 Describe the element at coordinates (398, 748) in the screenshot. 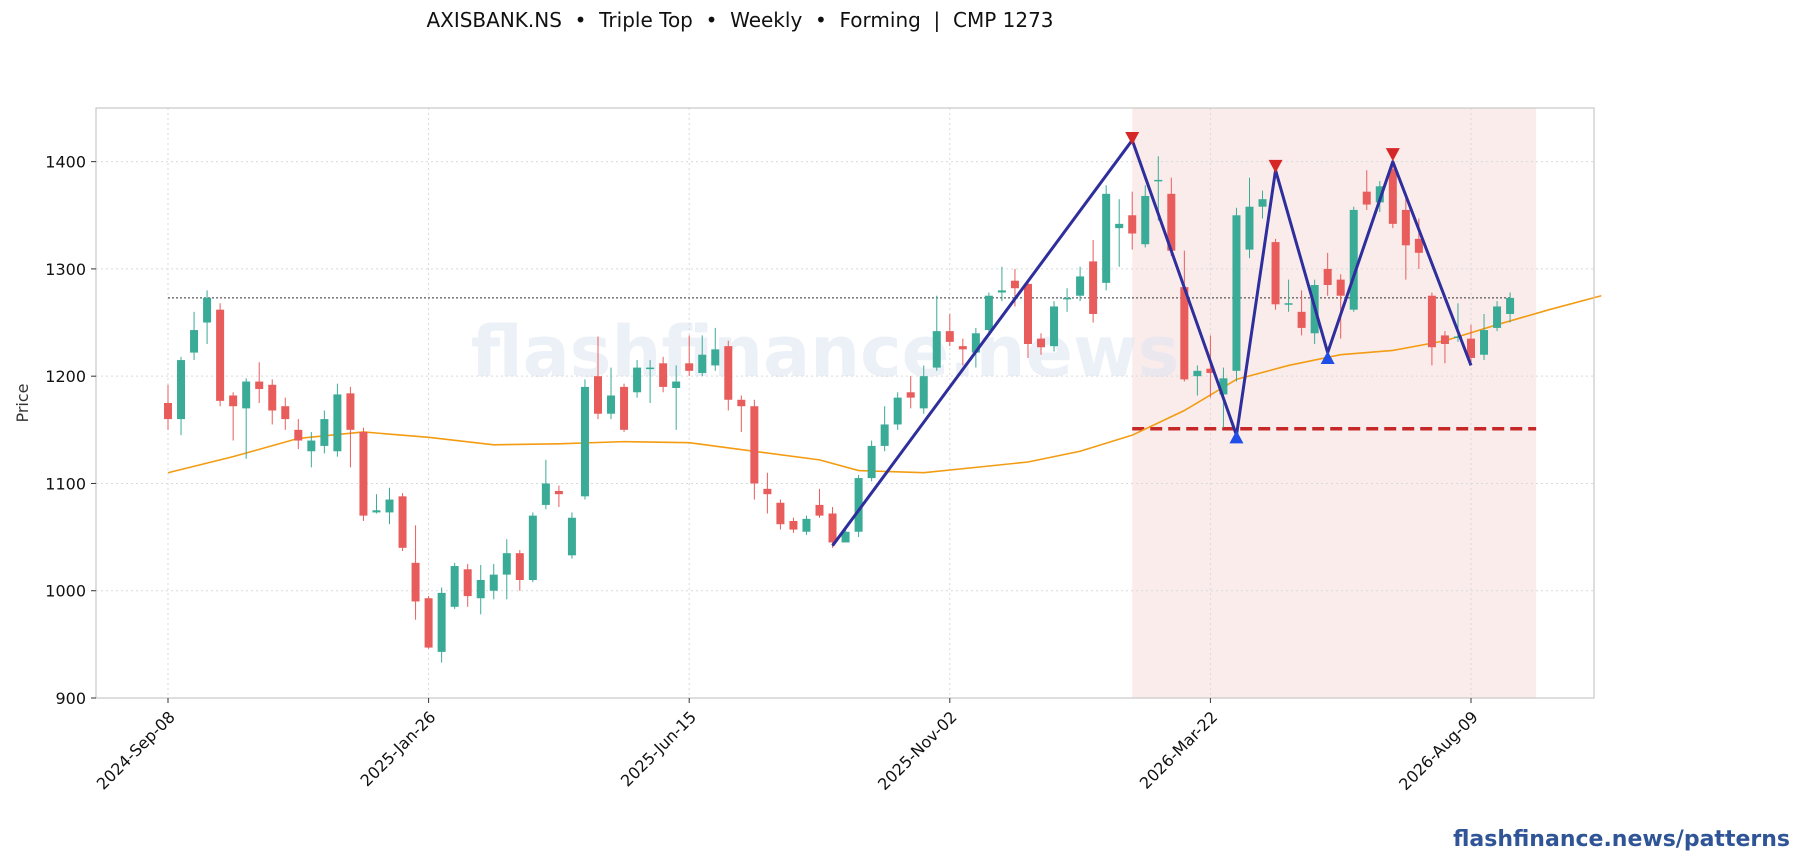

I see `x-tick-label: 2025-Jan-26` at that location.